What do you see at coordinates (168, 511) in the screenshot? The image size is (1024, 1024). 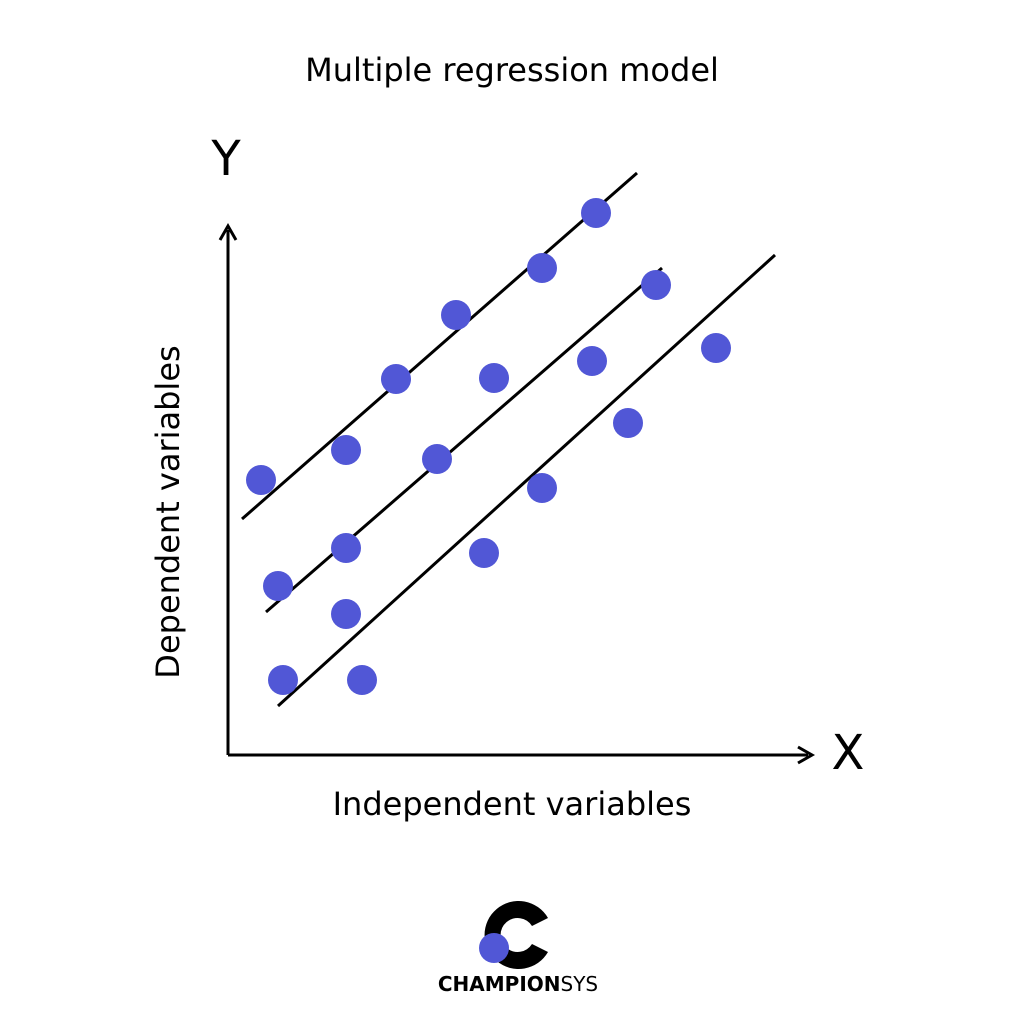 I see `y-axis-label: Dependent variables` at bounding box center [168, 511].